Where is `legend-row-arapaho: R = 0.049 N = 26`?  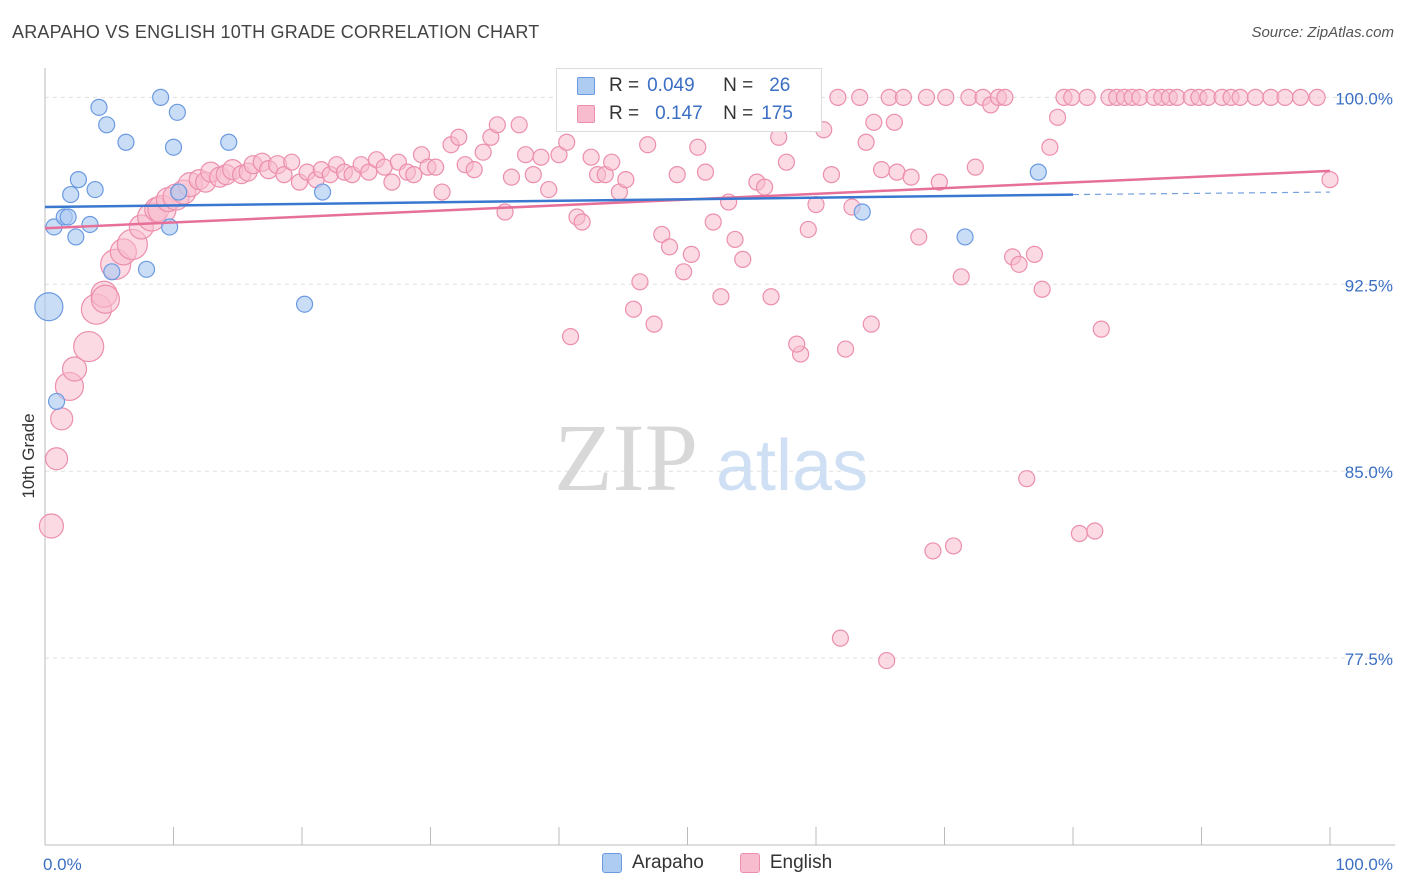 legend-row-arapaho: R = 0.049 N = 26 is located at coordinates (683, 86).